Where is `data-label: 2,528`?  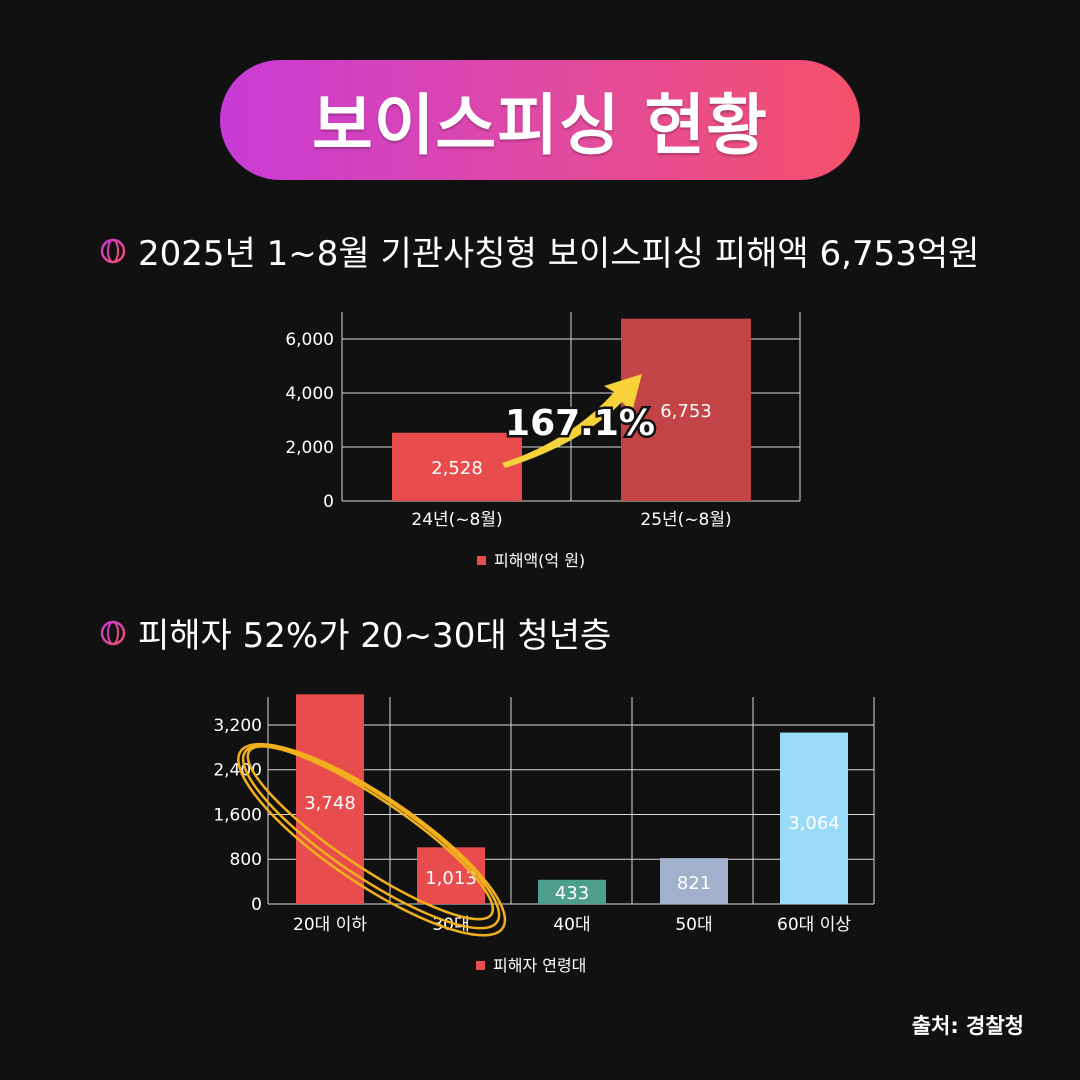
data-label: 2,528 is located at coordinates (457, 468).